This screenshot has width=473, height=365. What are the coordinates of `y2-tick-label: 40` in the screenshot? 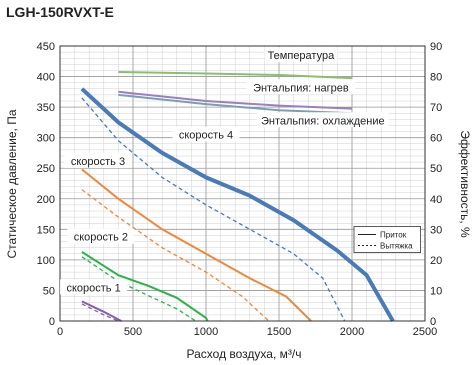 It's located at (436, 200).